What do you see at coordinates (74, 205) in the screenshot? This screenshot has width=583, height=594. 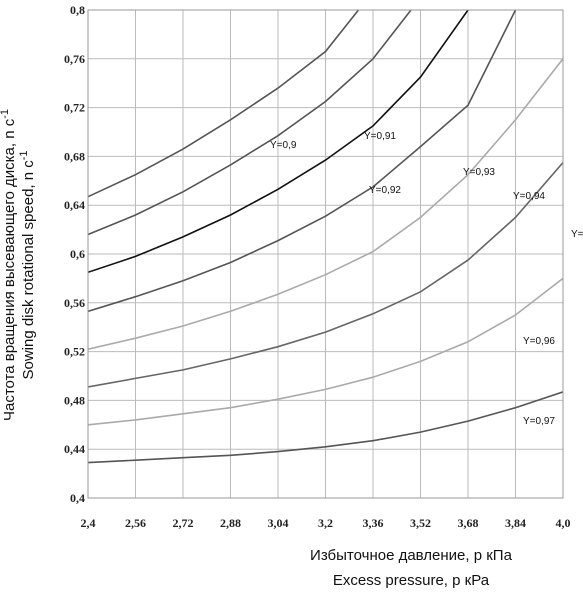 I see `y-tick-label: 0,64` at bounding box center [74, 205].